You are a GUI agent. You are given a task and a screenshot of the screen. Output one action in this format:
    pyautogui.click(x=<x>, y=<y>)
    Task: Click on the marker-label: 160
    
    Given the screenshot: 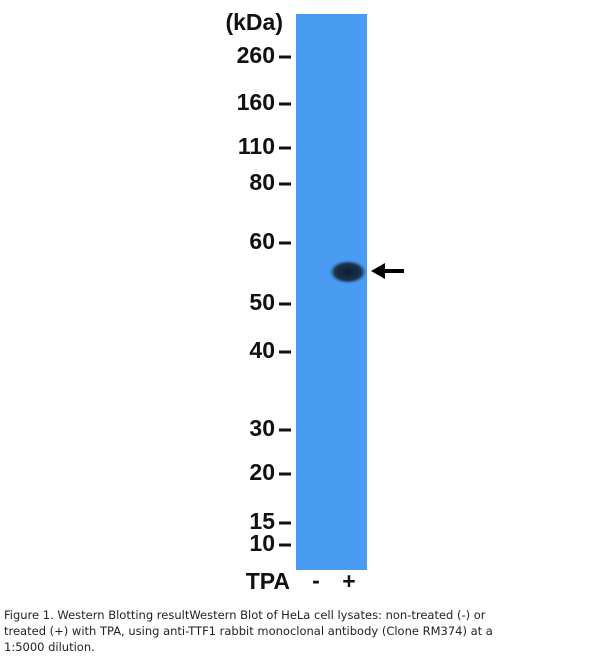 What is the action you would take?
    pyautogui.click(x=256, y=102)
    